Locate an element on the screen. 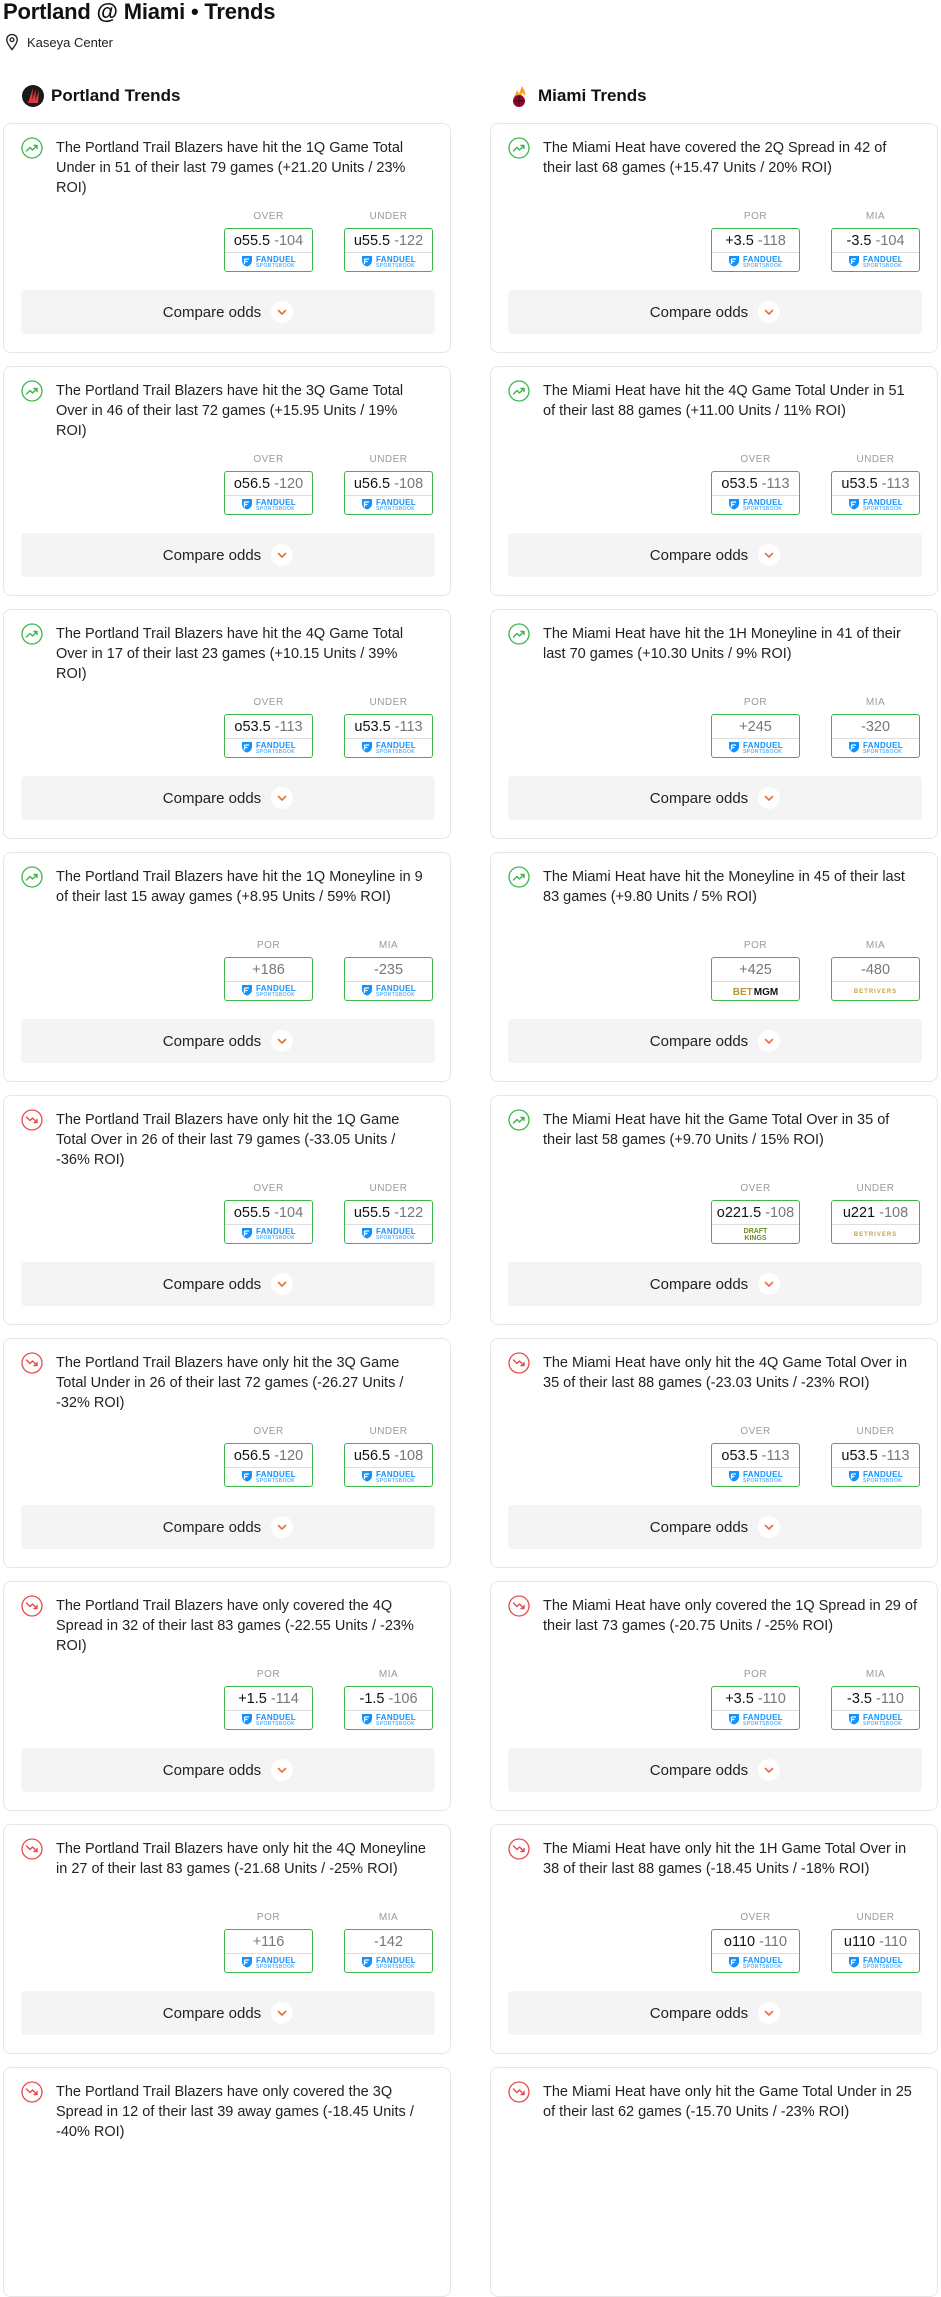 The image size is (941, 2297). column-title: Portland Trends is located at coordinates (116, 95).